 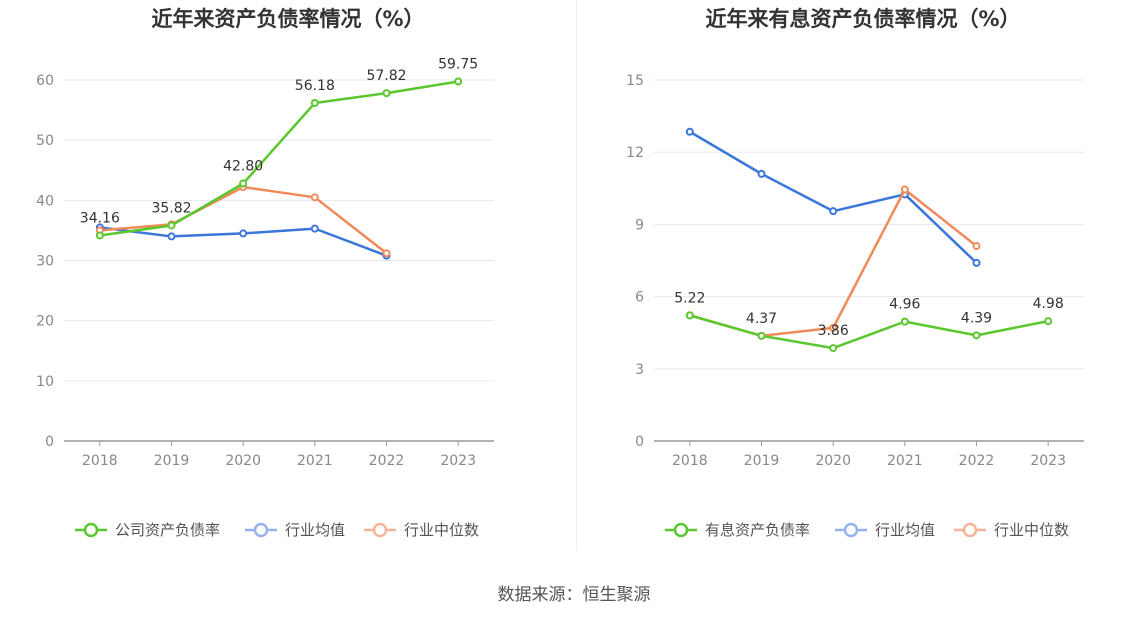 What do you see at coordinates (45, 81) in the screenshot?
I see `y-tick-label: 60` at bounding box center [45, 81].